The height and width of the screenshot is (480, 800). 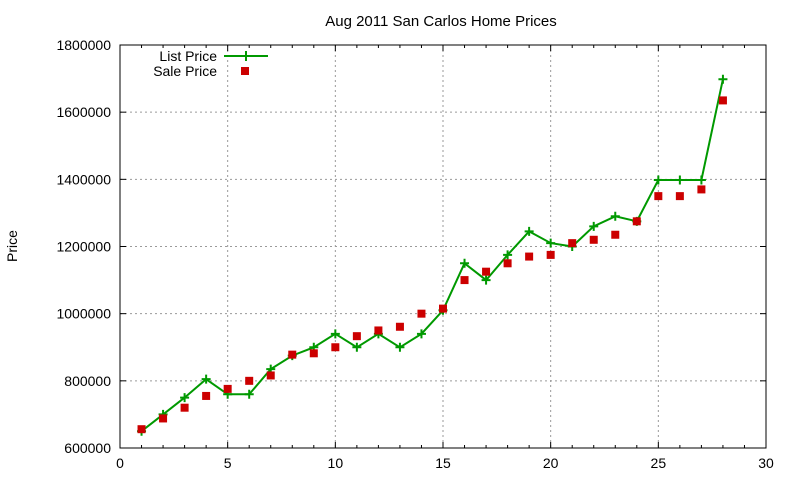 What do you see at coordinates (228, 463) in the screenshot?
I see `x-tick-label: 5` at bounding box center [228, 463].